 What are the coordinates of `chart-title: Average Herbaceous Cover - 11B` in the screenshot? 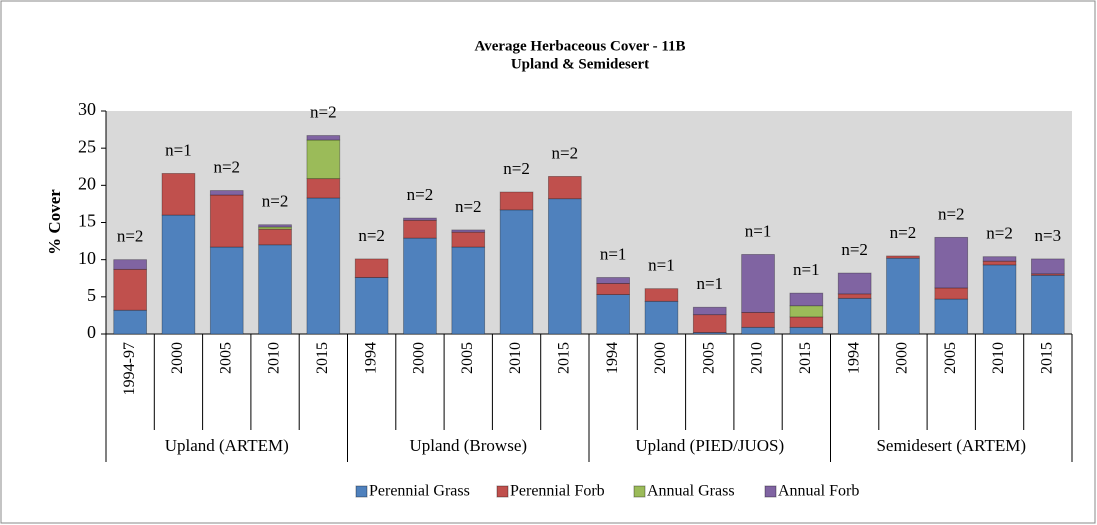 It's located at (579, 46).